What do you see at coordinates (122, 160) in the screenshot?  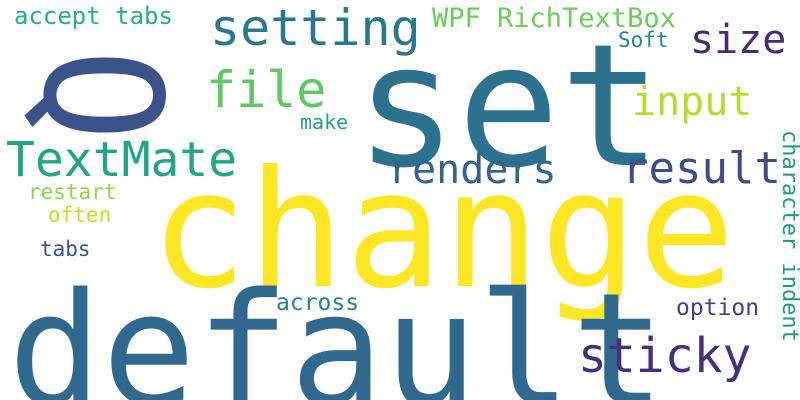 I see `word-textmate: TextMate` at bounding box center [122, 160].